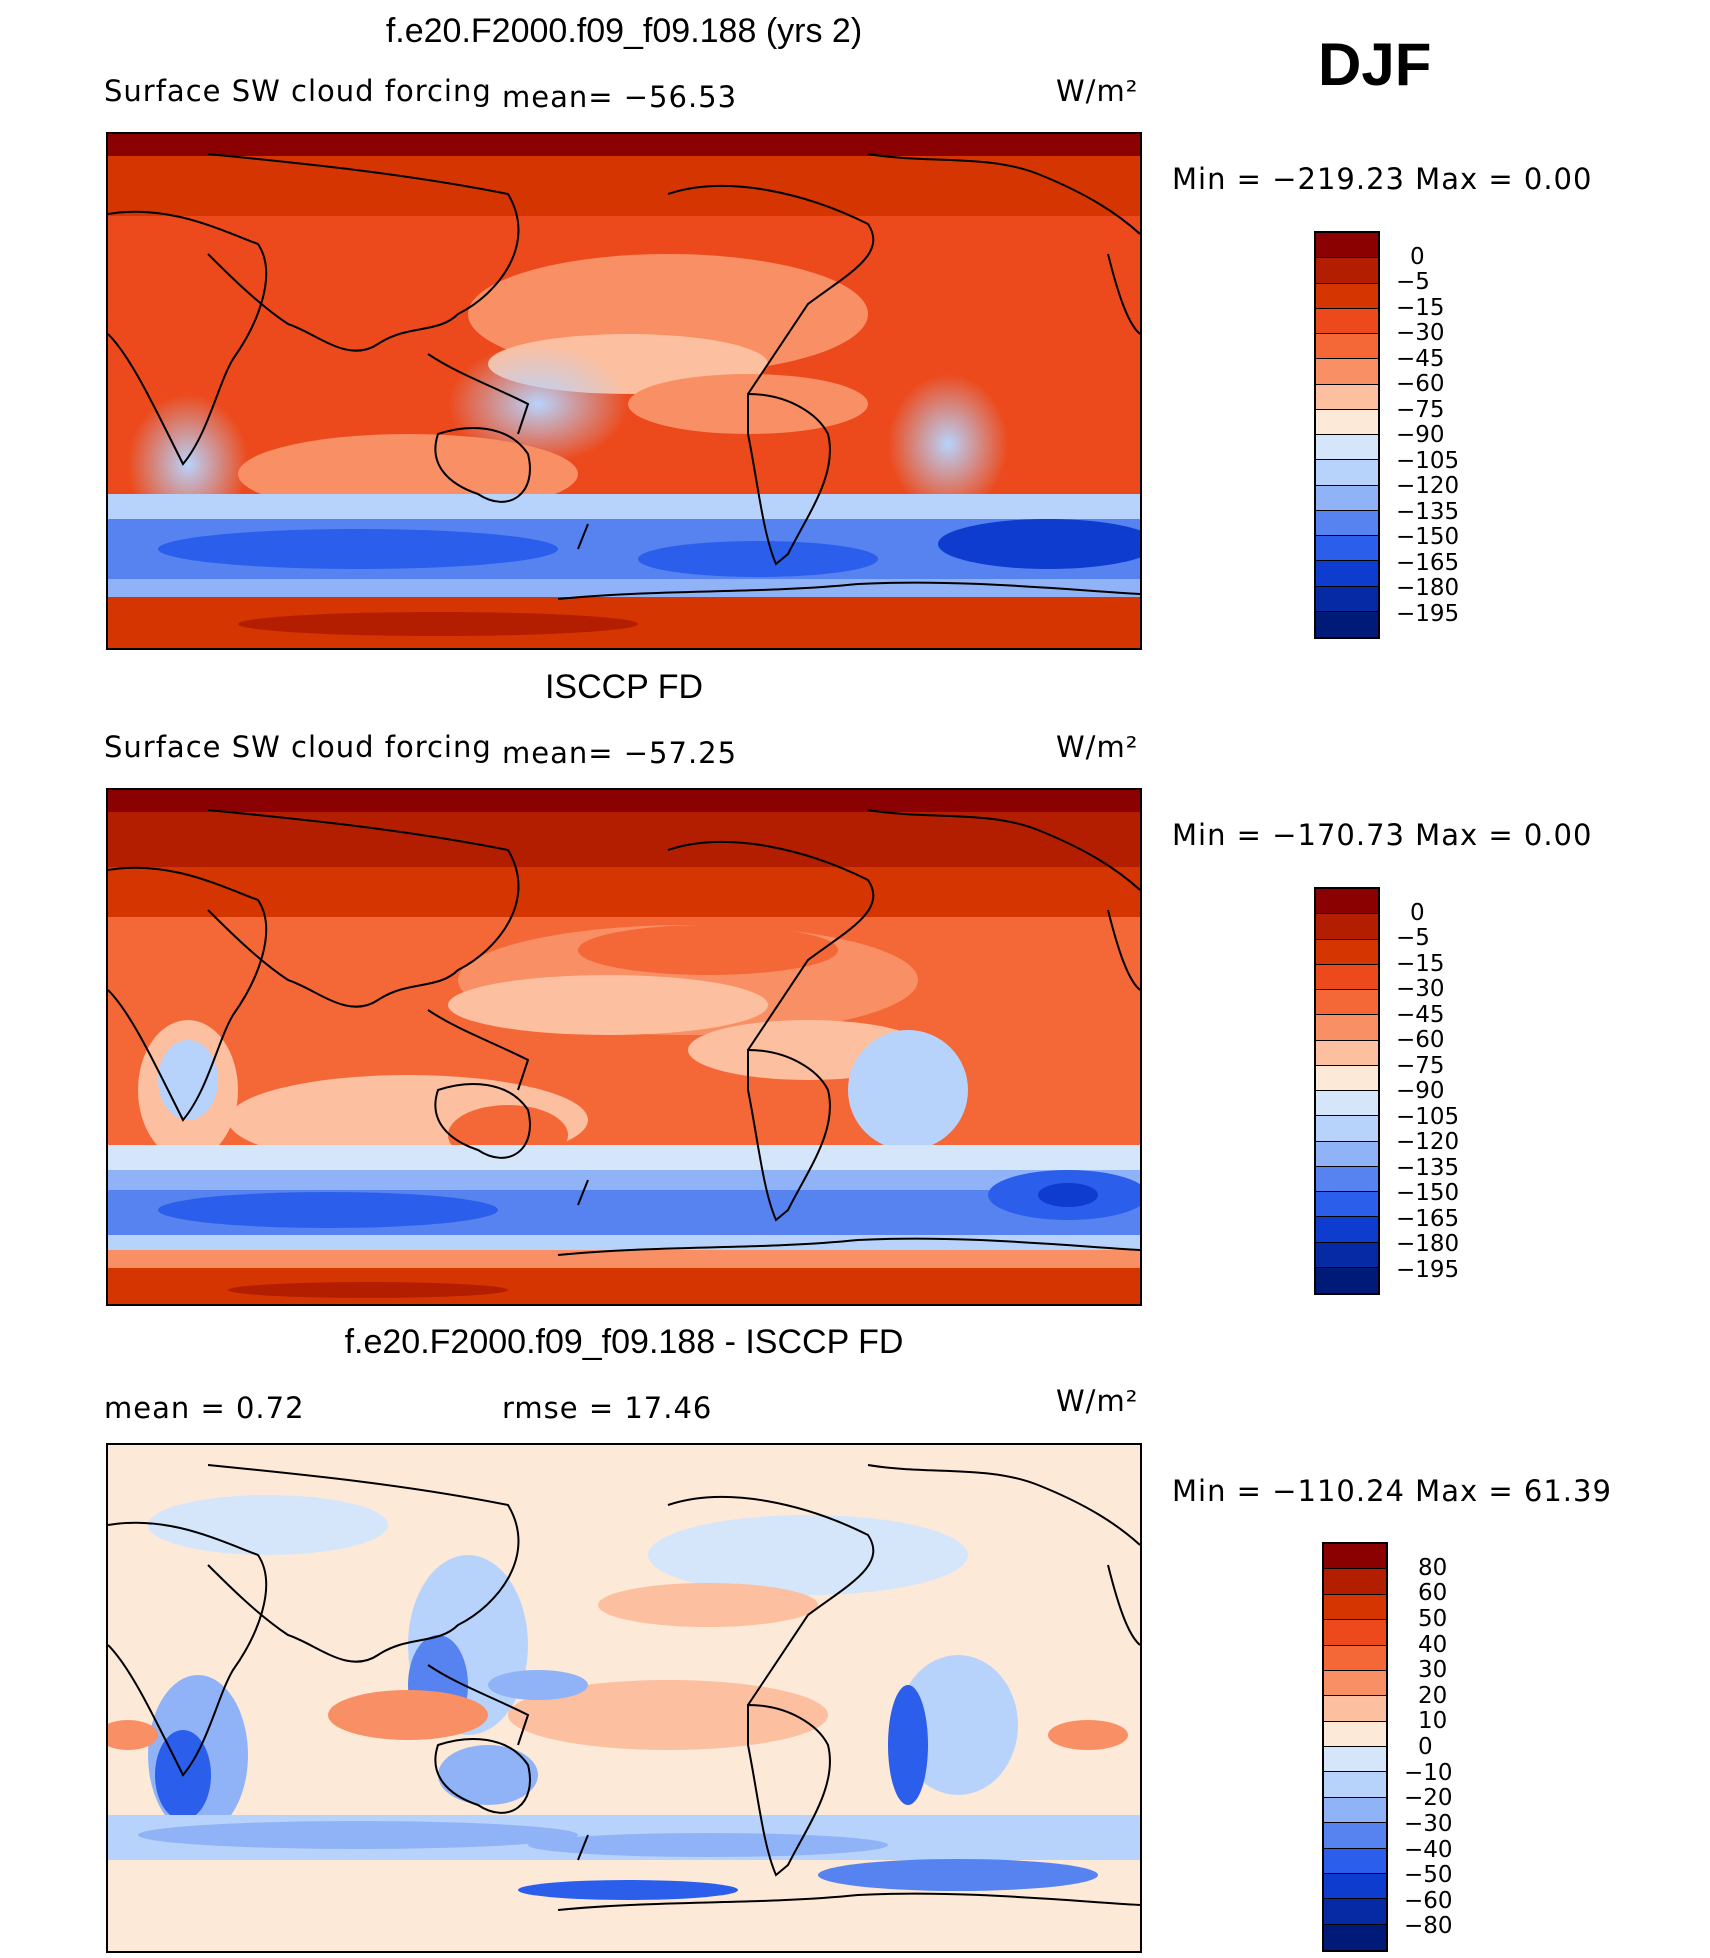 Image resolution: width=1710 pixels, height=1958 pixels. What do you see at coordinates (624, 1342) in the screenshot?
I see `panel3-title: f.e20.F2000.f09_f09.188 - ISCCP FD` at bounding box center [624, 1342].